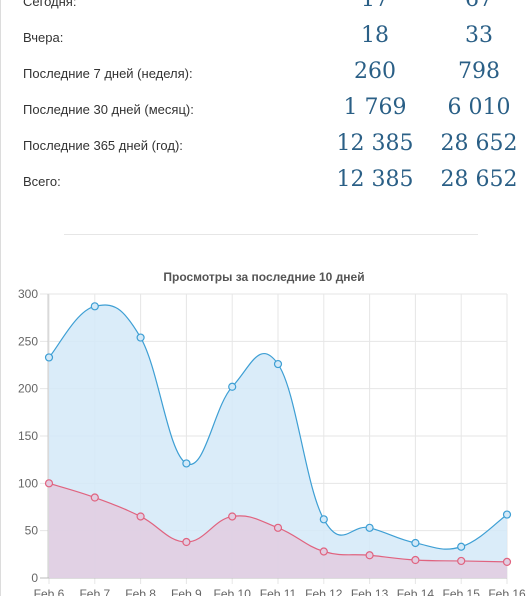 Image resolution: width=528 pixels, height=596 pixels. What do you see at coordinates (462, 591) in the screenshot?
I see `x-tick-label: Feb 15` at bounding box center [462, 591].